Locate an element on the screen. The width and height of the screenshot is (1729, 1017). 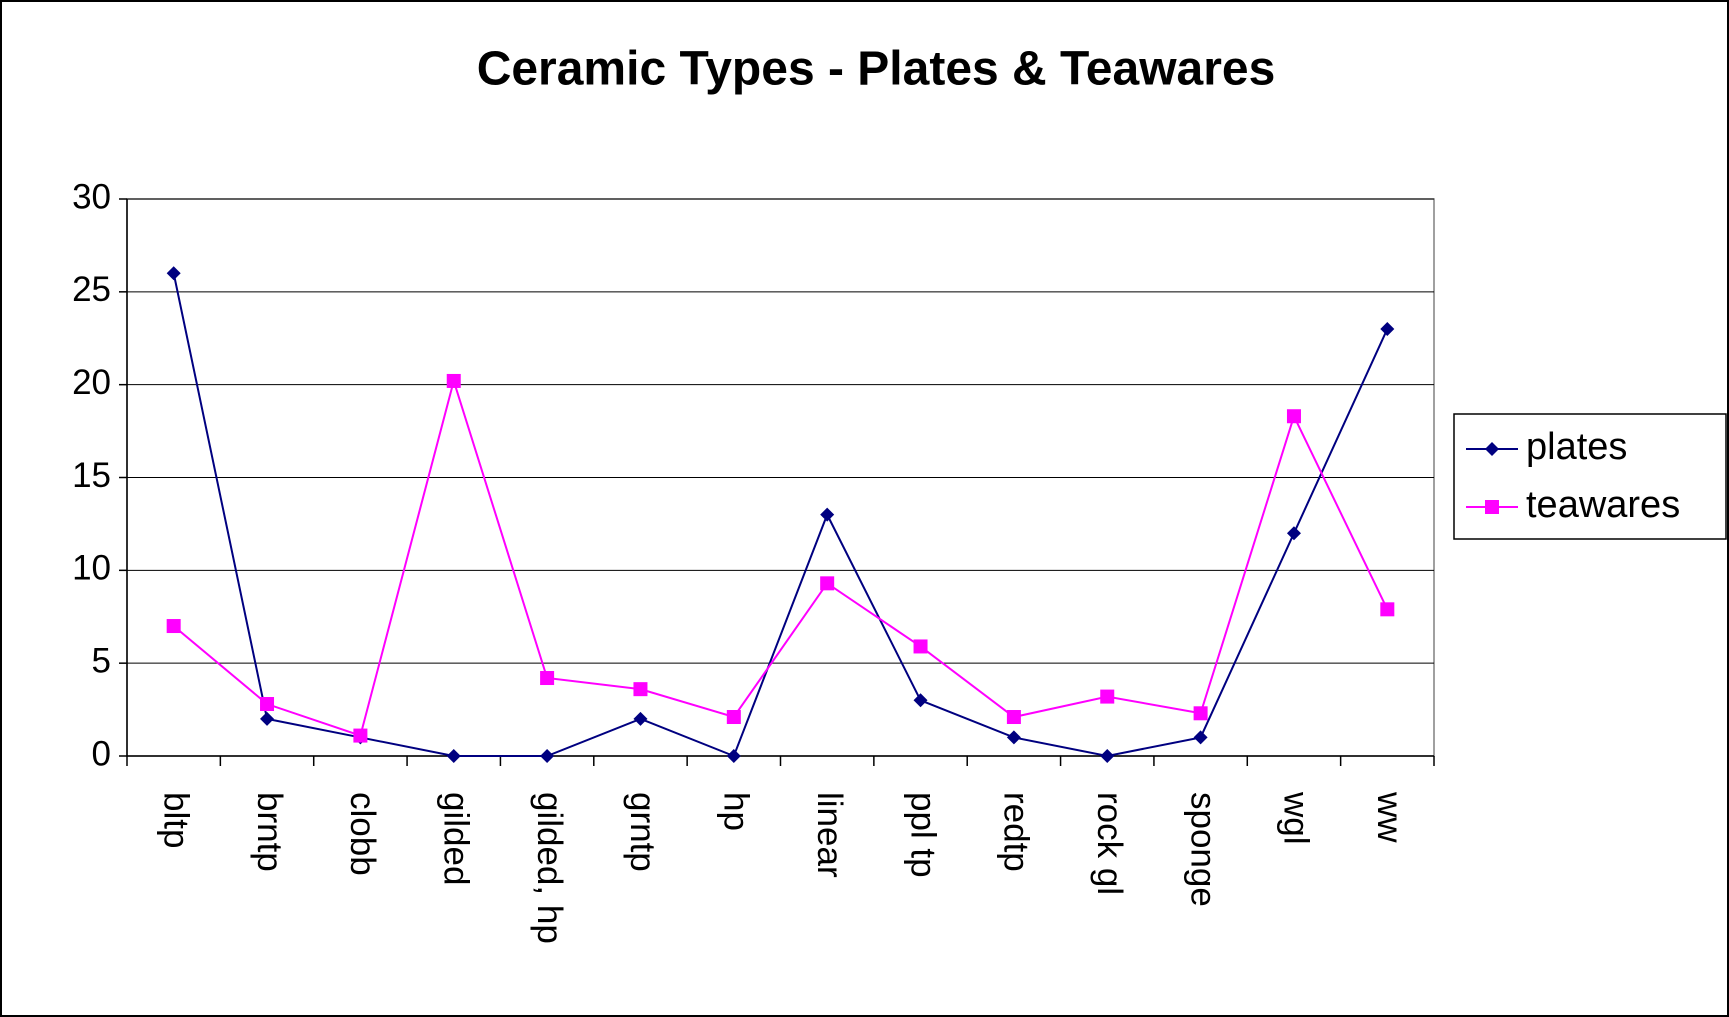
y-tick-label: 0 is located at coordinates (101, 753).